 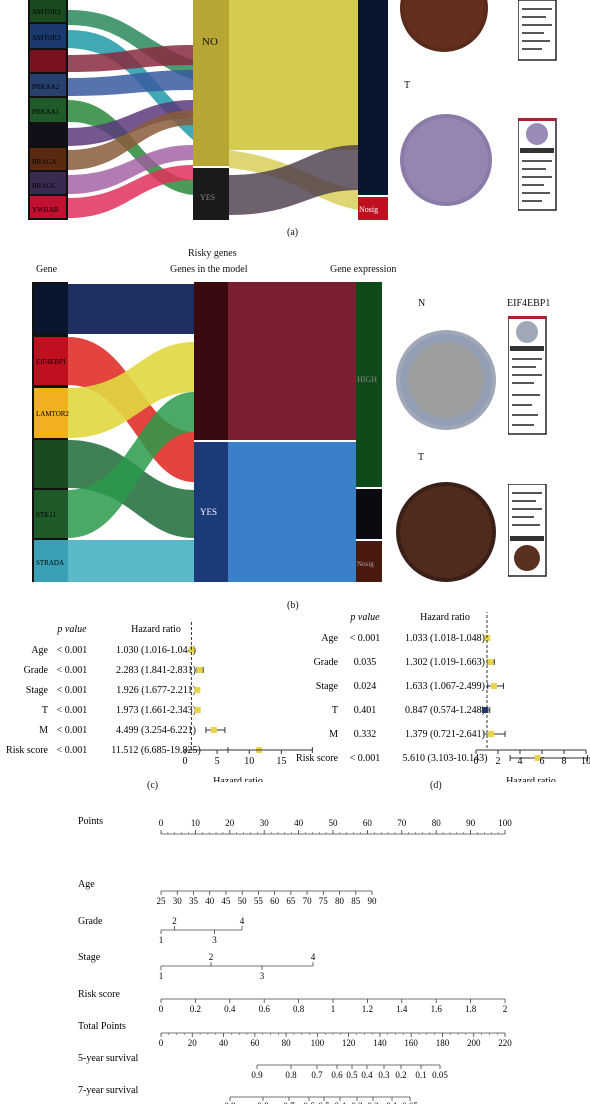 What do you see at coordinates (156, 710) in the screenshot?
I see `forest-row-hr: 1.973 (1.661-2.343)` at bounding box center [156, 710].